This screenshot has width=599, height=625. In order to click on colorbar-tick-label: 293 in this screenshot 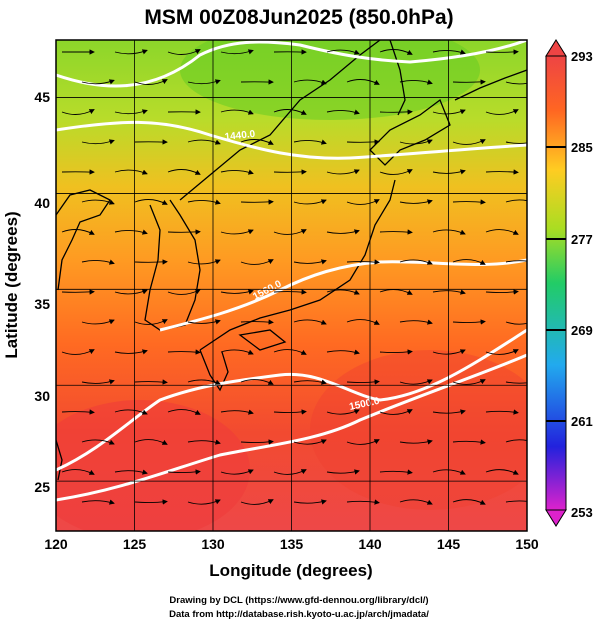, I will do `click(582, 56)`.